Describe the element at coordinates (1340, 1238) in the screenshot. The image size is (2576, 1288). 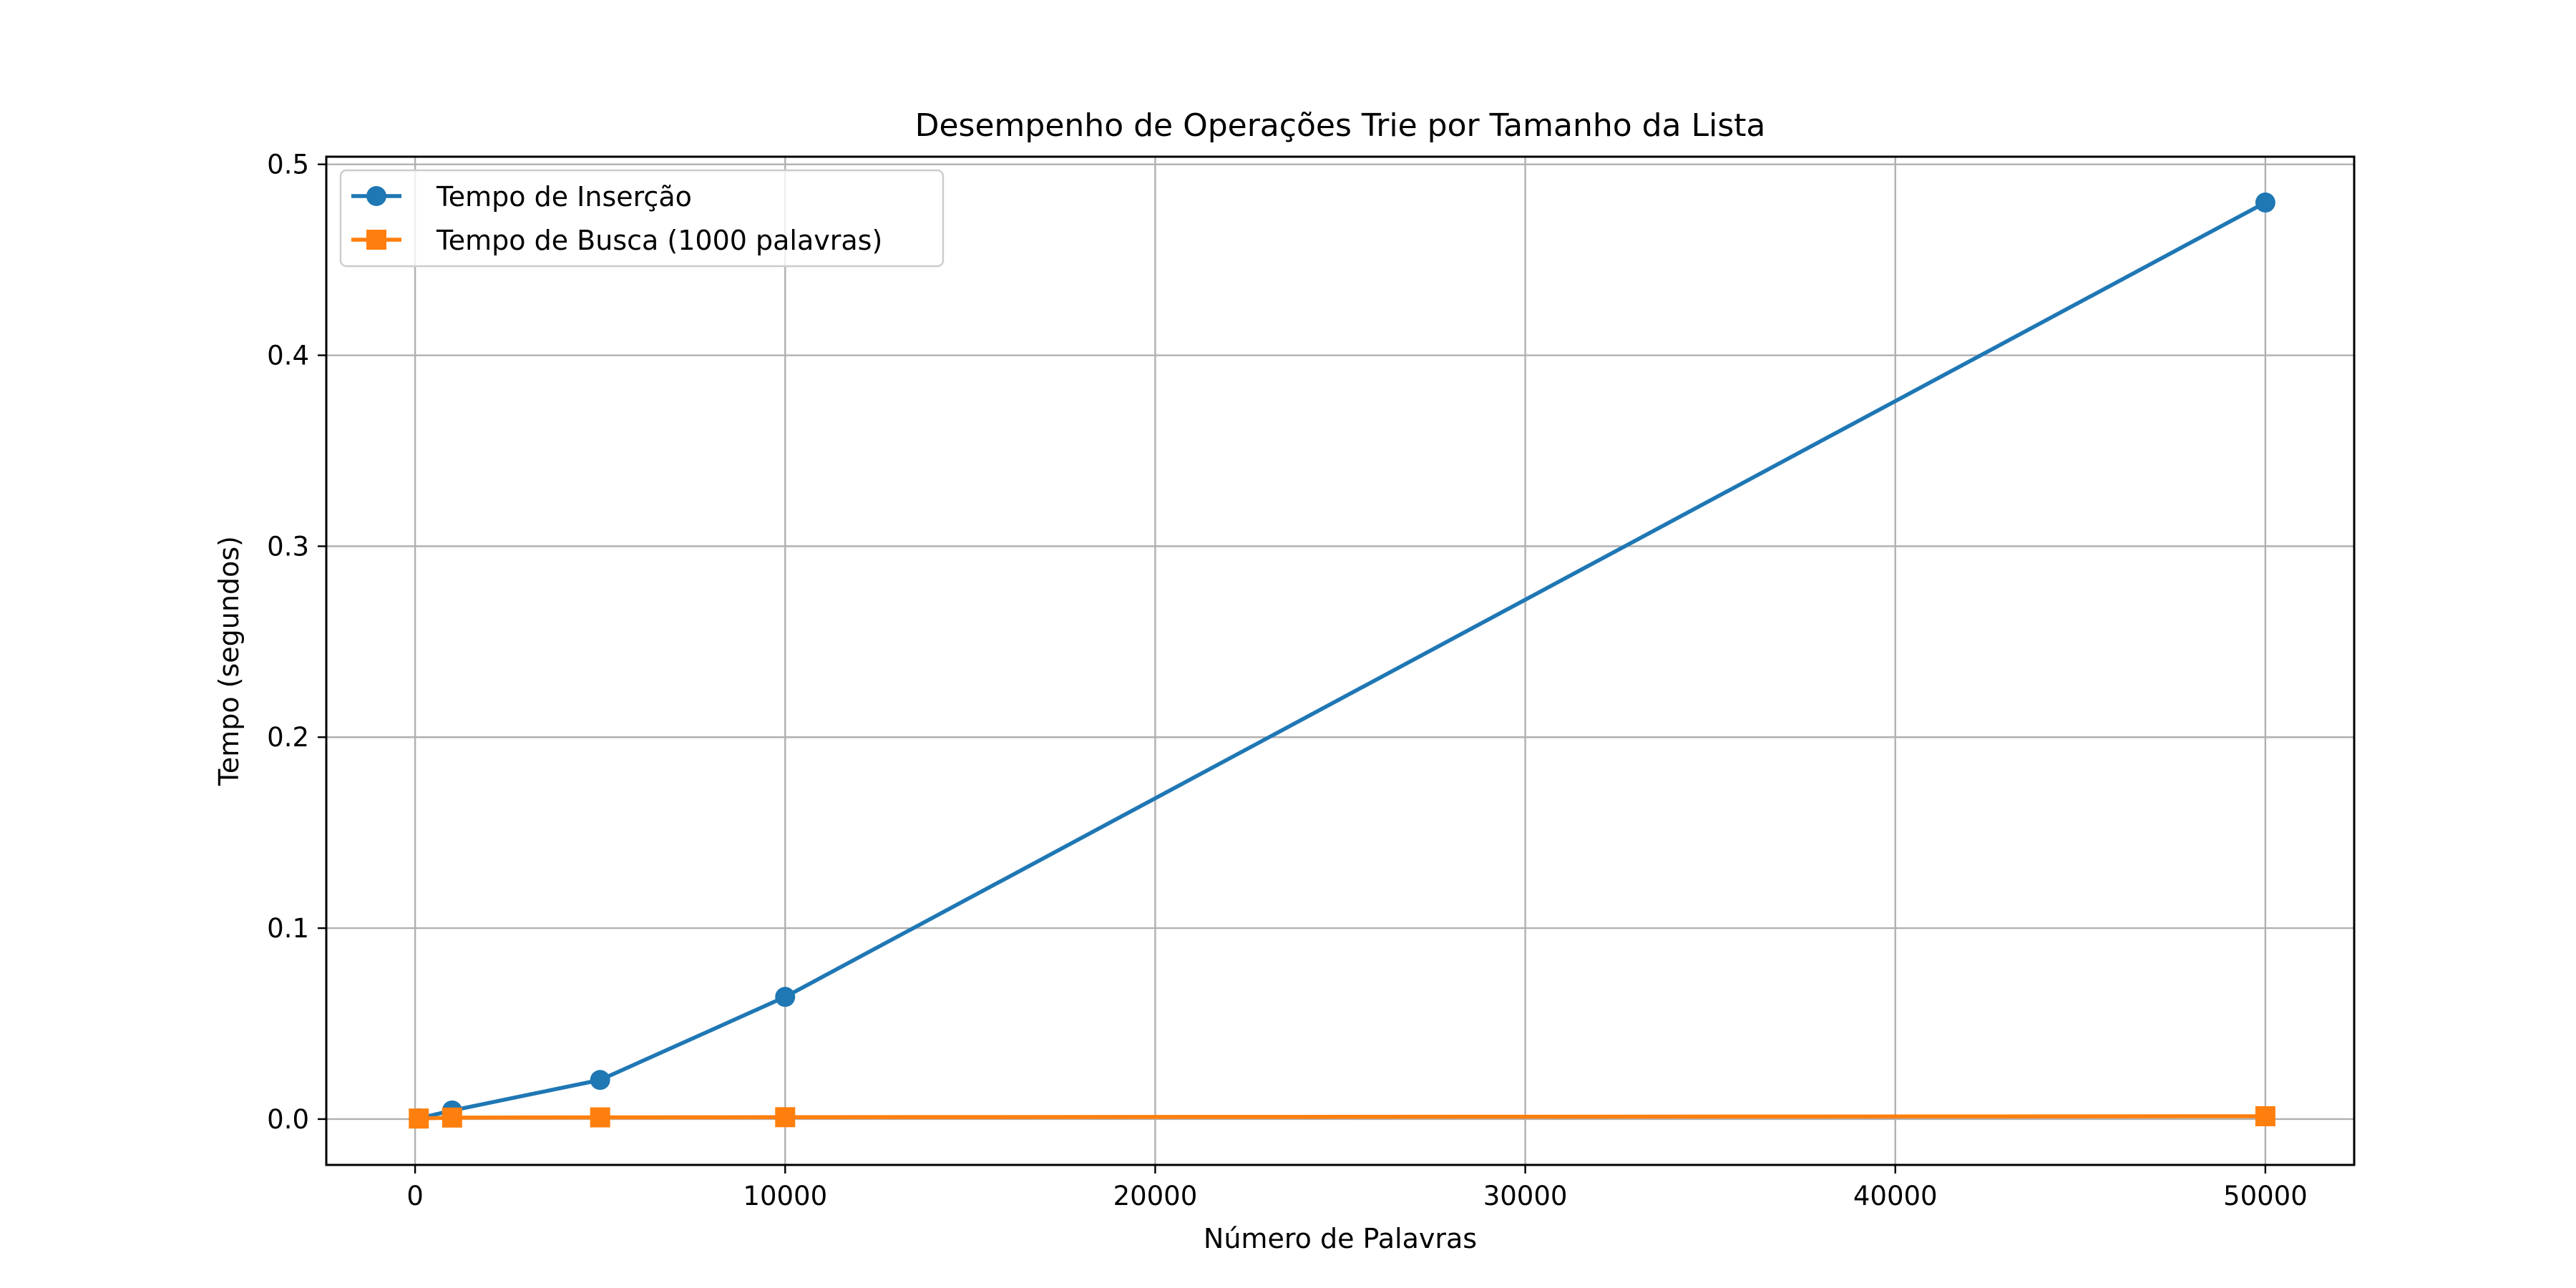
I see `x-axis-label: Número de Palavras` at that location.